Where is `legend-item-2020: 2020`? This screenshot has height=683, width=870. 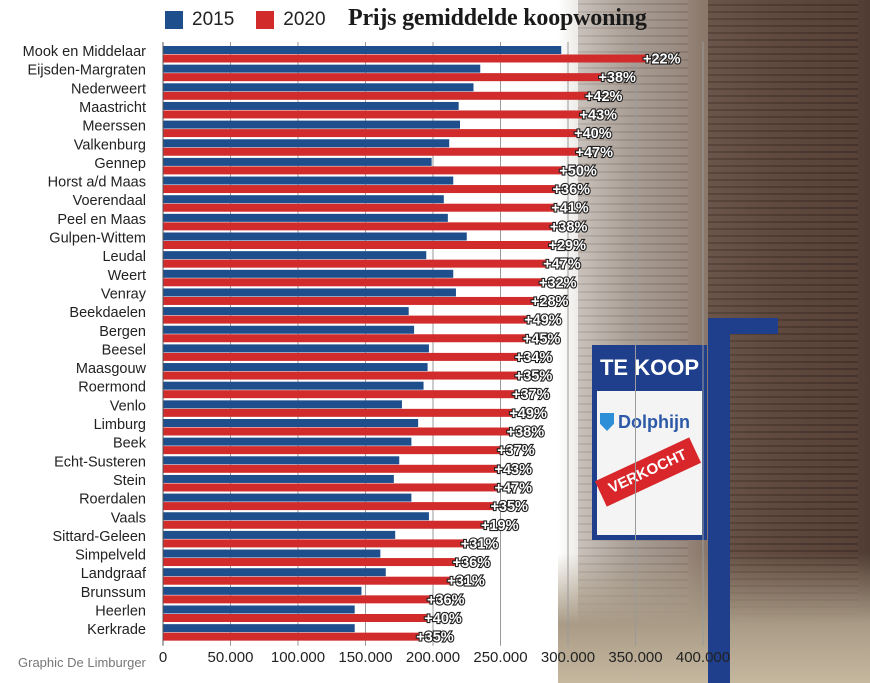 legend-item-2020: 2020 is located at coordinates (291, 20).